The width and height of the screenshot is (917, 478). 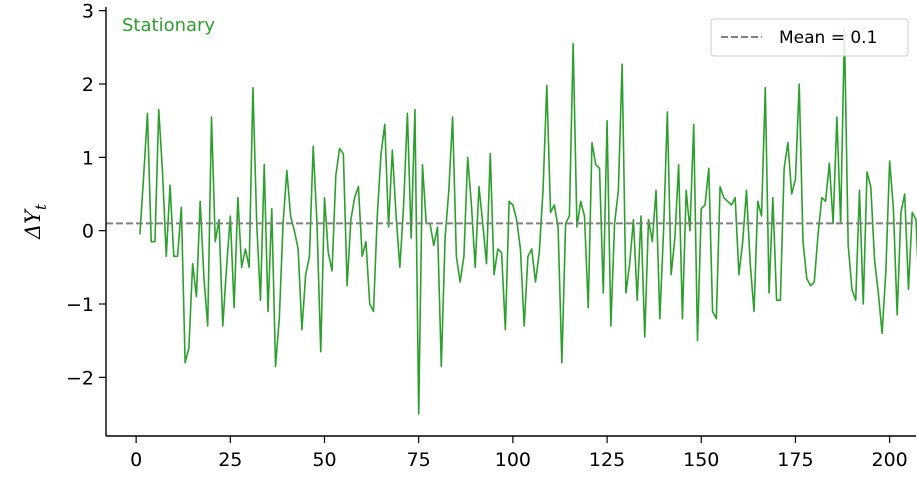 What do you see at coordinates (88, 232) in the screenshot?
I see `y-tick-label: 0` at bounding box center [88, 232].